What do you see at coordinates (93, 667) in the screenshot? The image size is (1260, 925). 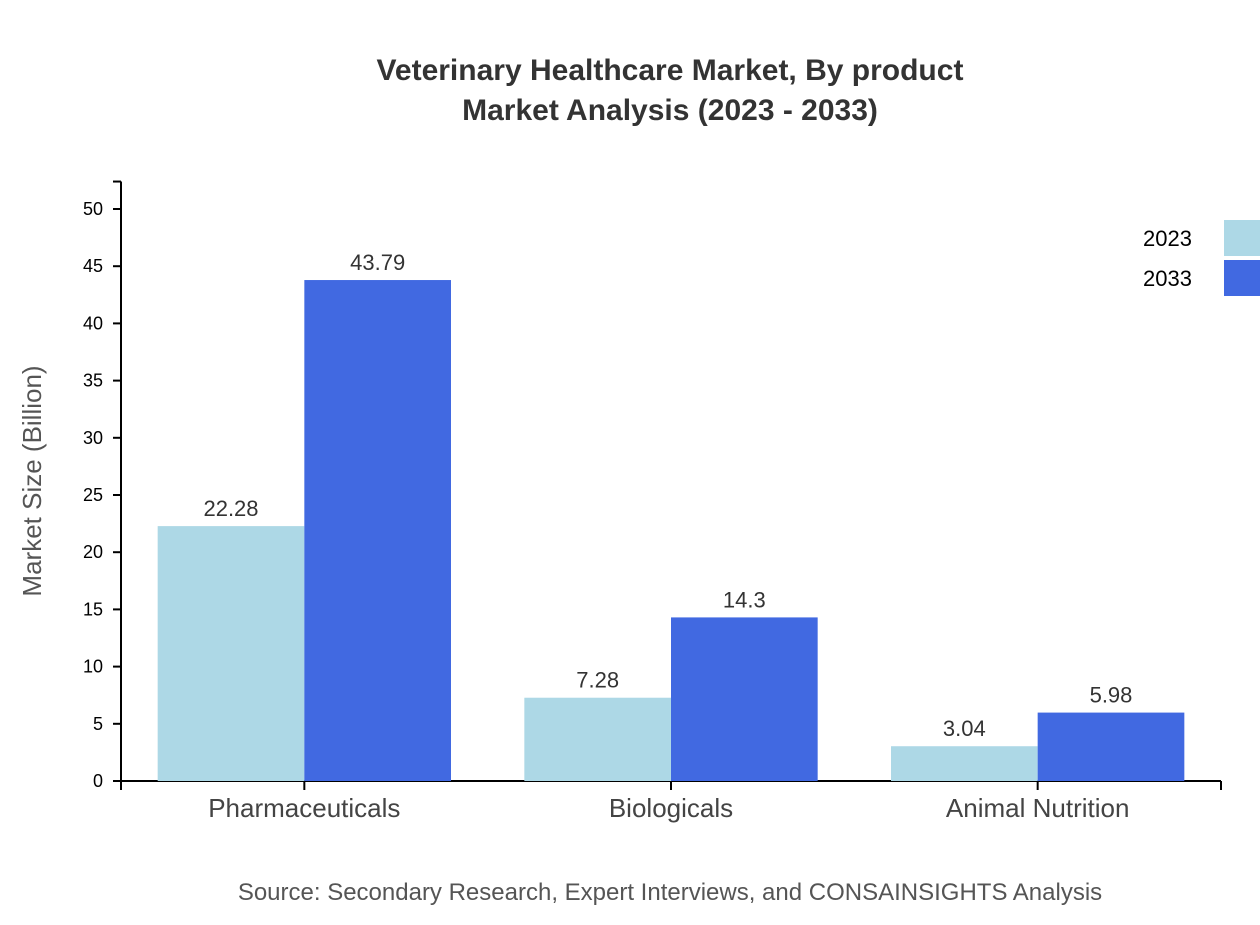 I see `y-tick-label: 10` at bounding box center [93, 667].